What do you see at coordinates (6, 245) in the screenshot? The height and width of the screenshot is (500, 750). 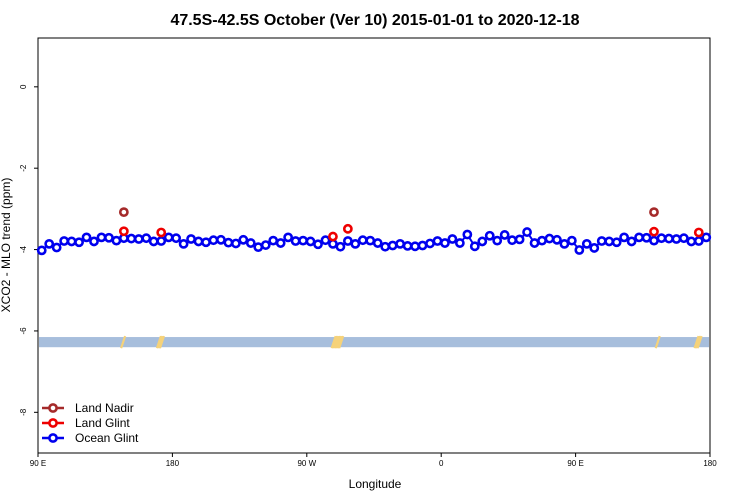 I see `y-axis-label: XCO2 - MLO trend (ppm)` at bounding box center [6, 245].